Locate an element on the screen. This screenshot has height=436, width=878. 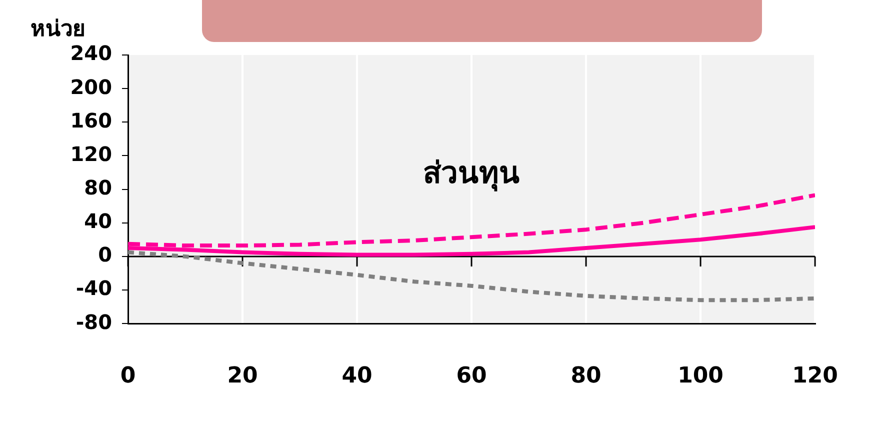
y-tick-label: -80 is located at coordinates (94, 322).